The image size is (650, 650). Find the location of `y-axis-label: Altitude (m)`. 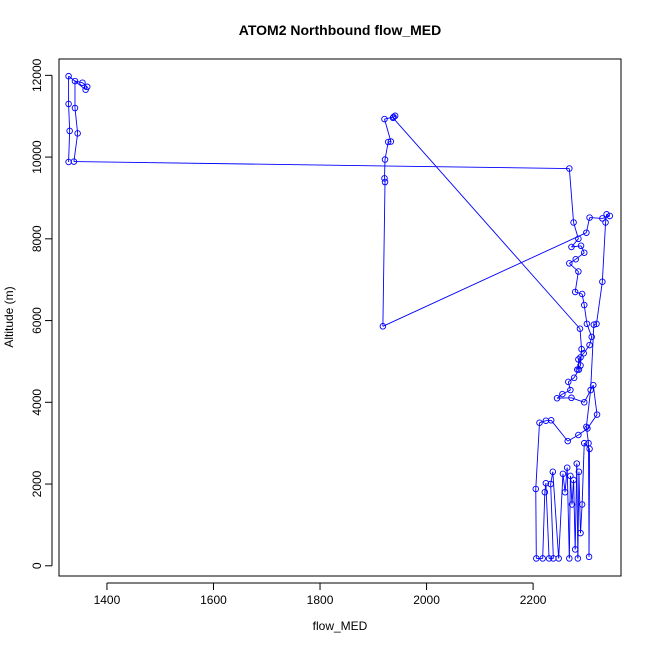

y-axis-label: Altitude (m) is located at coordinates (9, 316).